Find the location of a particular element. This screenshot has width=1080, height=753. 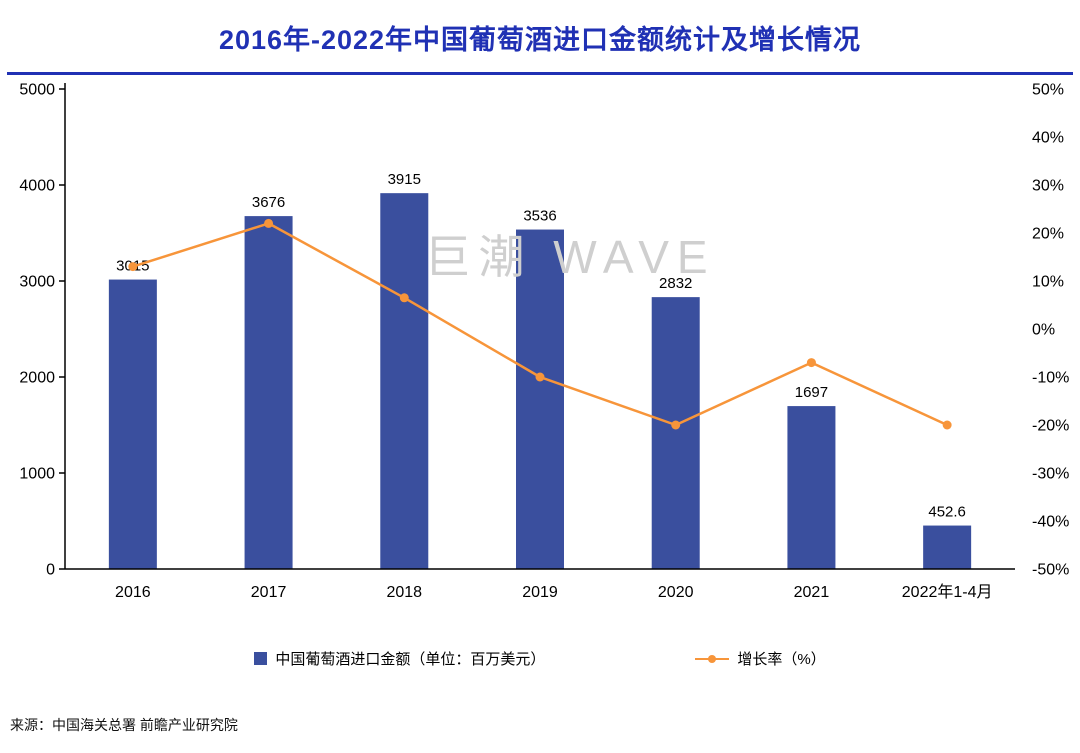

bar-2022年1-4月 is located at coordinates (947, 547).